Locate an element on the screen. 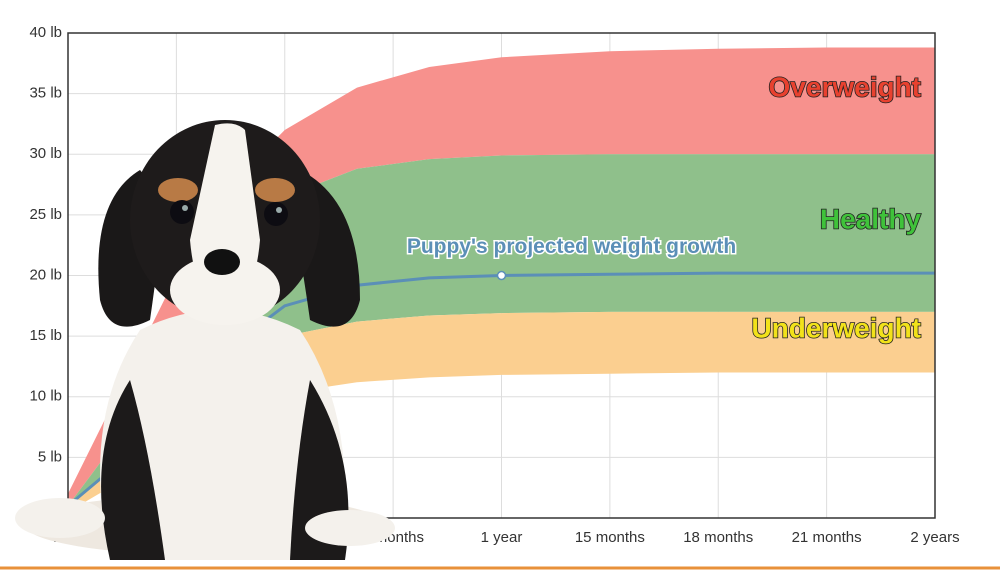 Image resolution: width=1000 pixels, height=570 pixels. y-tick-label: 5 lb is located at coordinates (50, 456).